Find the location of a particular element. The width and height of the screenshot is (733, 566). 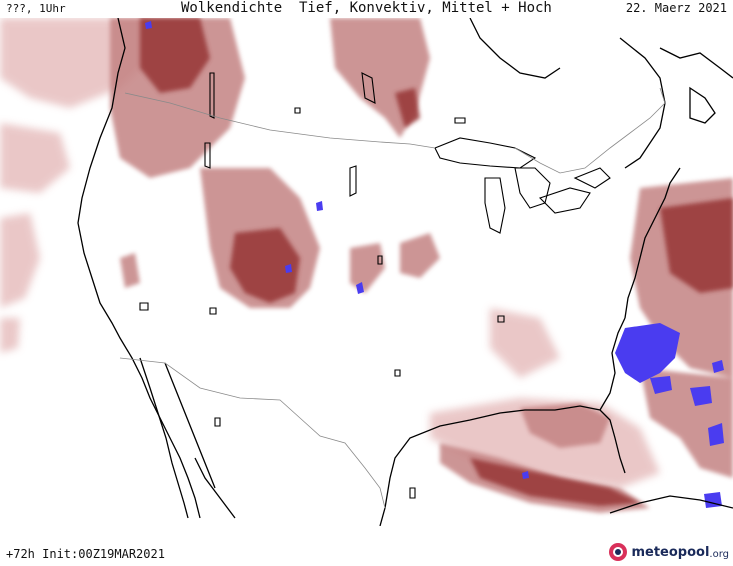

logo-domain: .org is located at coordinates (719, 554).